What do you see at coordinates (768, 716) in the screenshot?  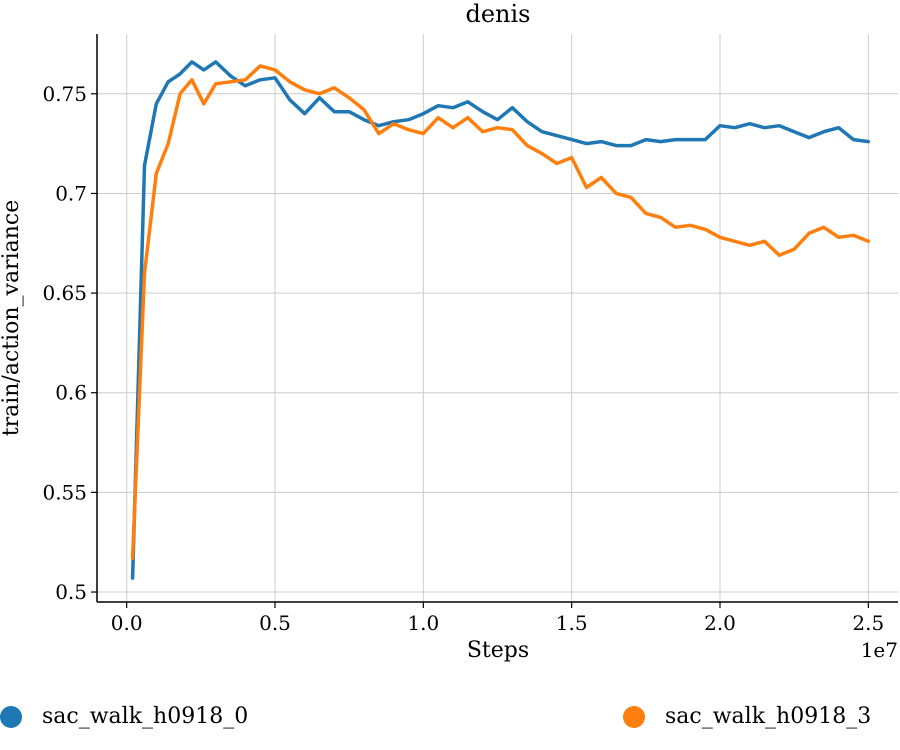 I see `legend-label: sac_walk_h0918_3` at bounding box center [768, 716].